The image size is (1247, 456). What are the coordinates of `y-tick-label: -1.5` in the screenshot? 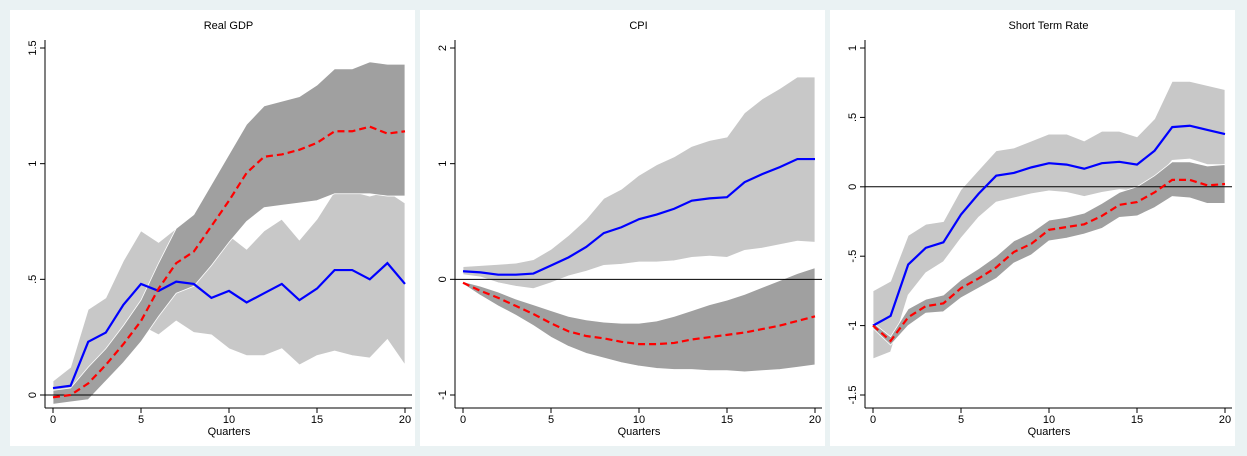 It's located at (853, 395).